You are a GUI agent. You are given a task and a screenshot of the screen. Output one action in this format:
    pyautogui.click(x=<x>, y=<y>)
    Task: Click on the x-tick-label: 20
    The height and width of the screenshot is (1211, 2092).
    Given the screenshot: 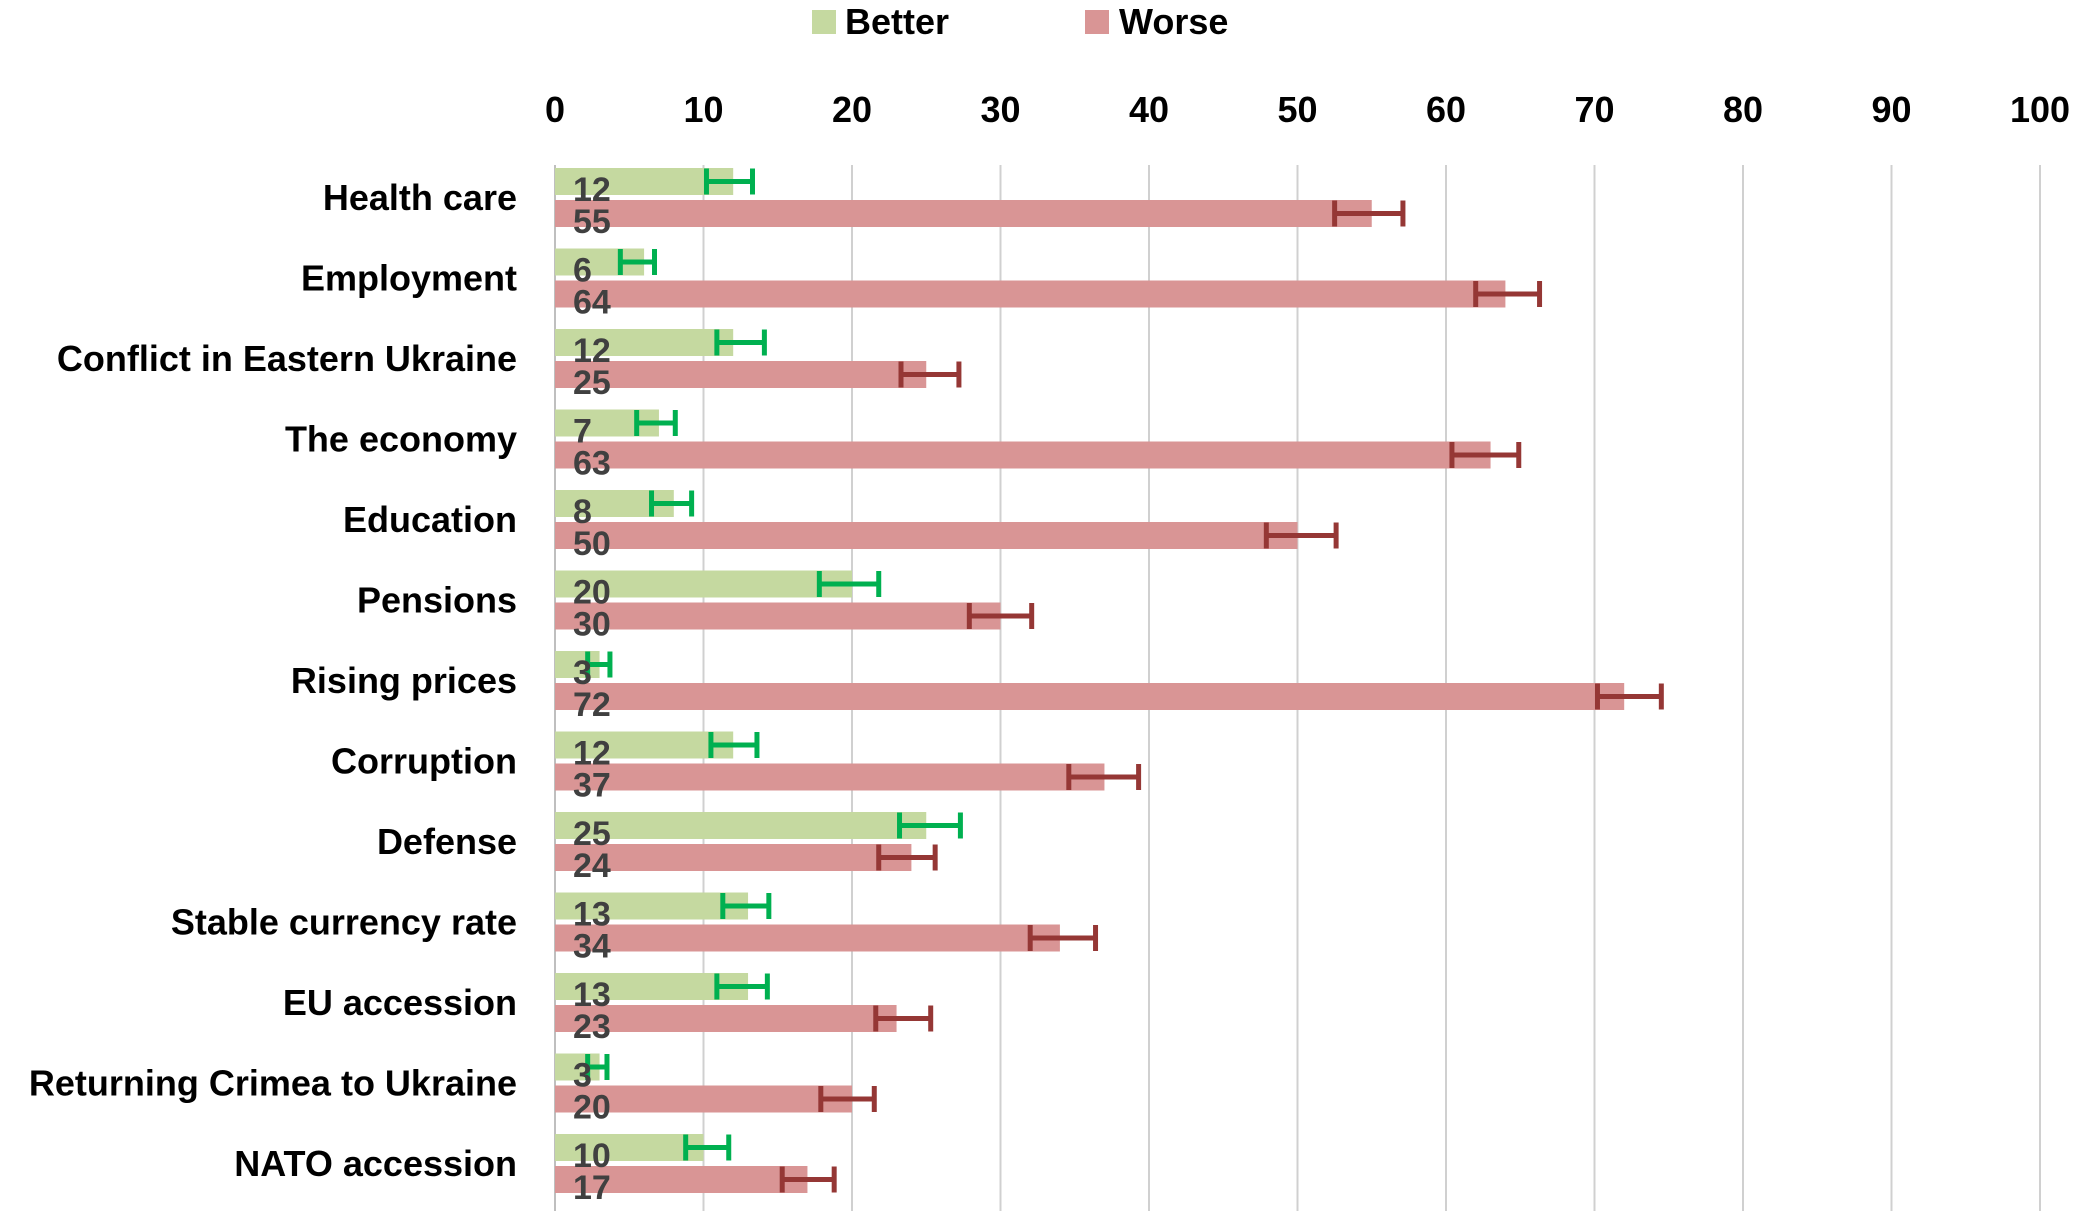 What is the action you would take?
    pyautogui.click(x=852, y=109)
    